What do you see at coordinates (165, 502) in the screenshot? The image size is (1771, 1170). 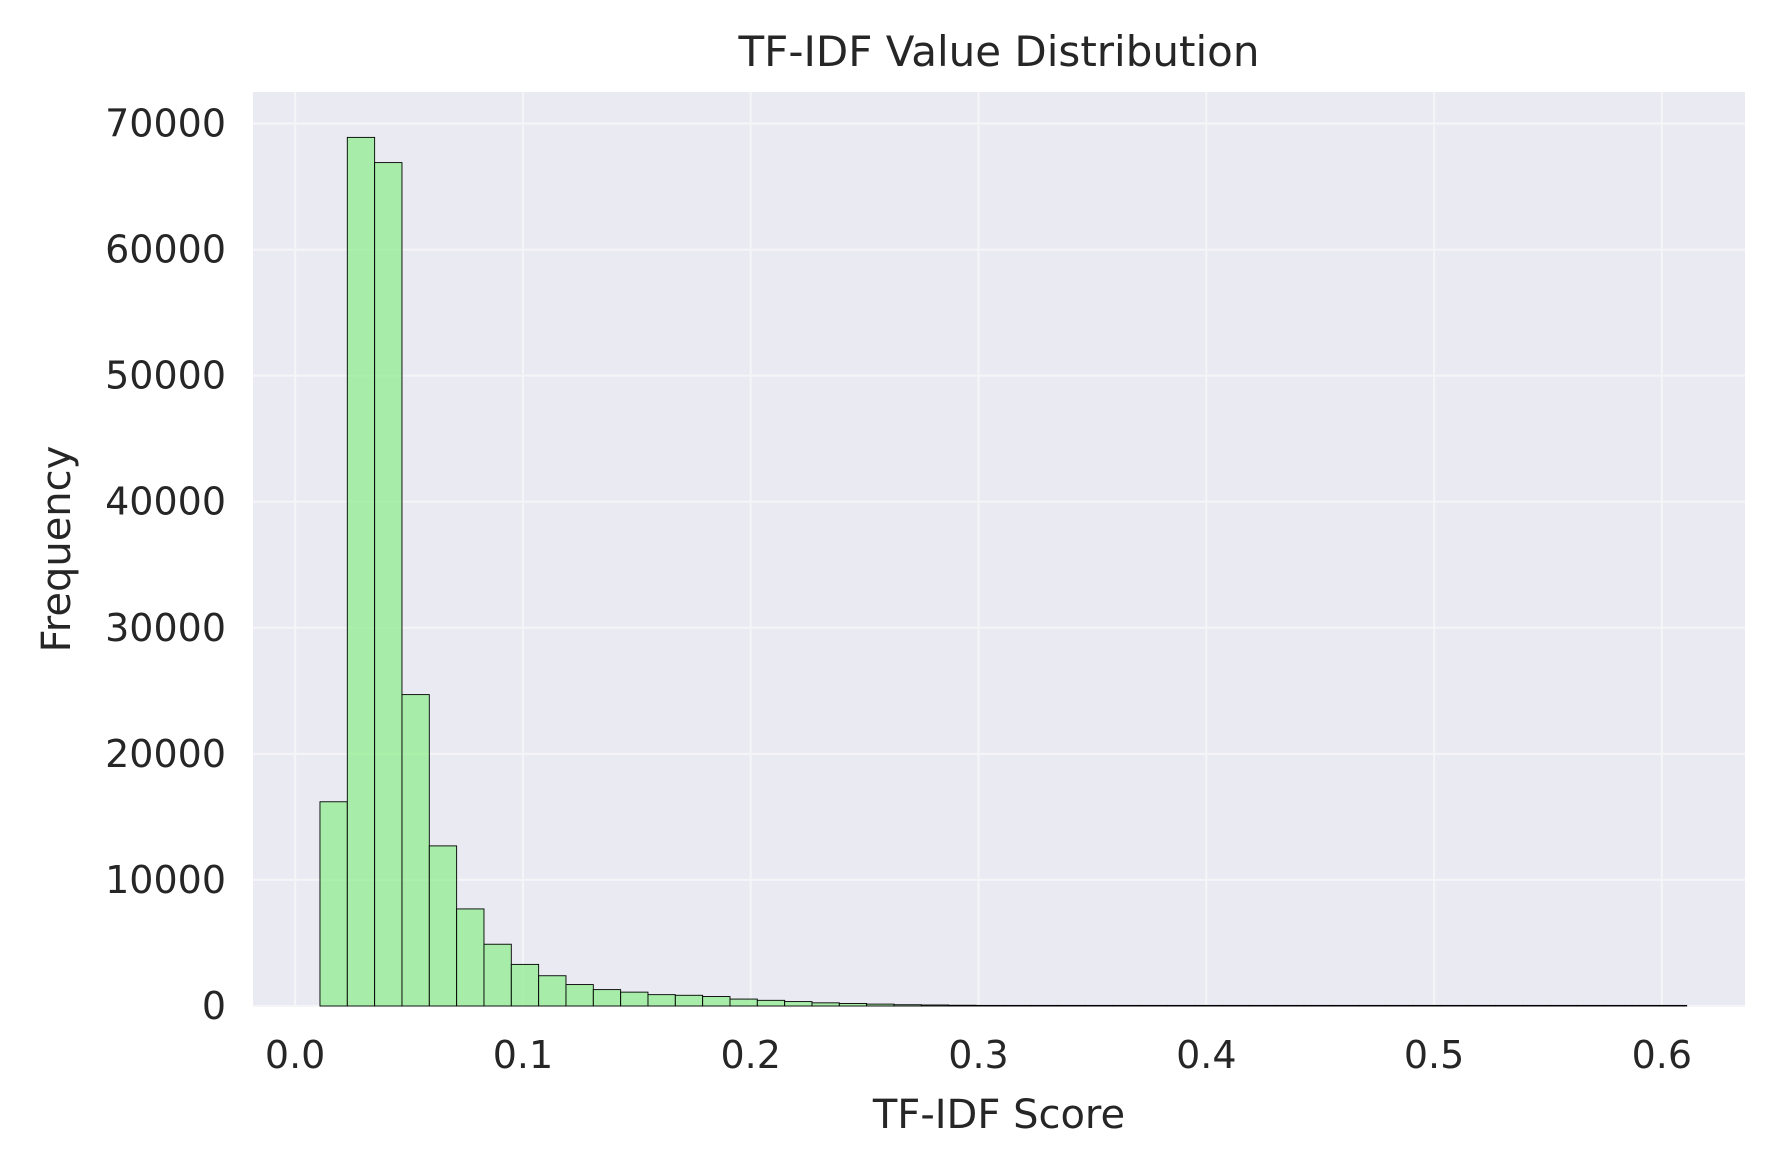 I see `y-tick-label: 40000` at bounding box center [165, 502].